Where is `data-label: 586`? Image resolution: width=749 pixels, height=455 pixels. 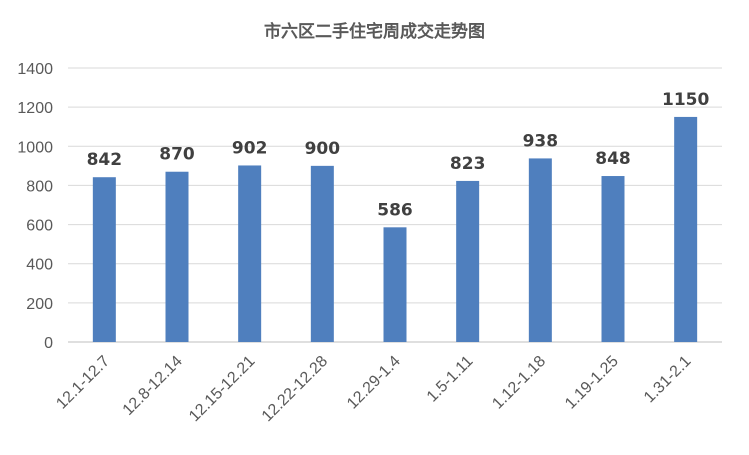 data-label: 586 is located at coordinates (395, 210).